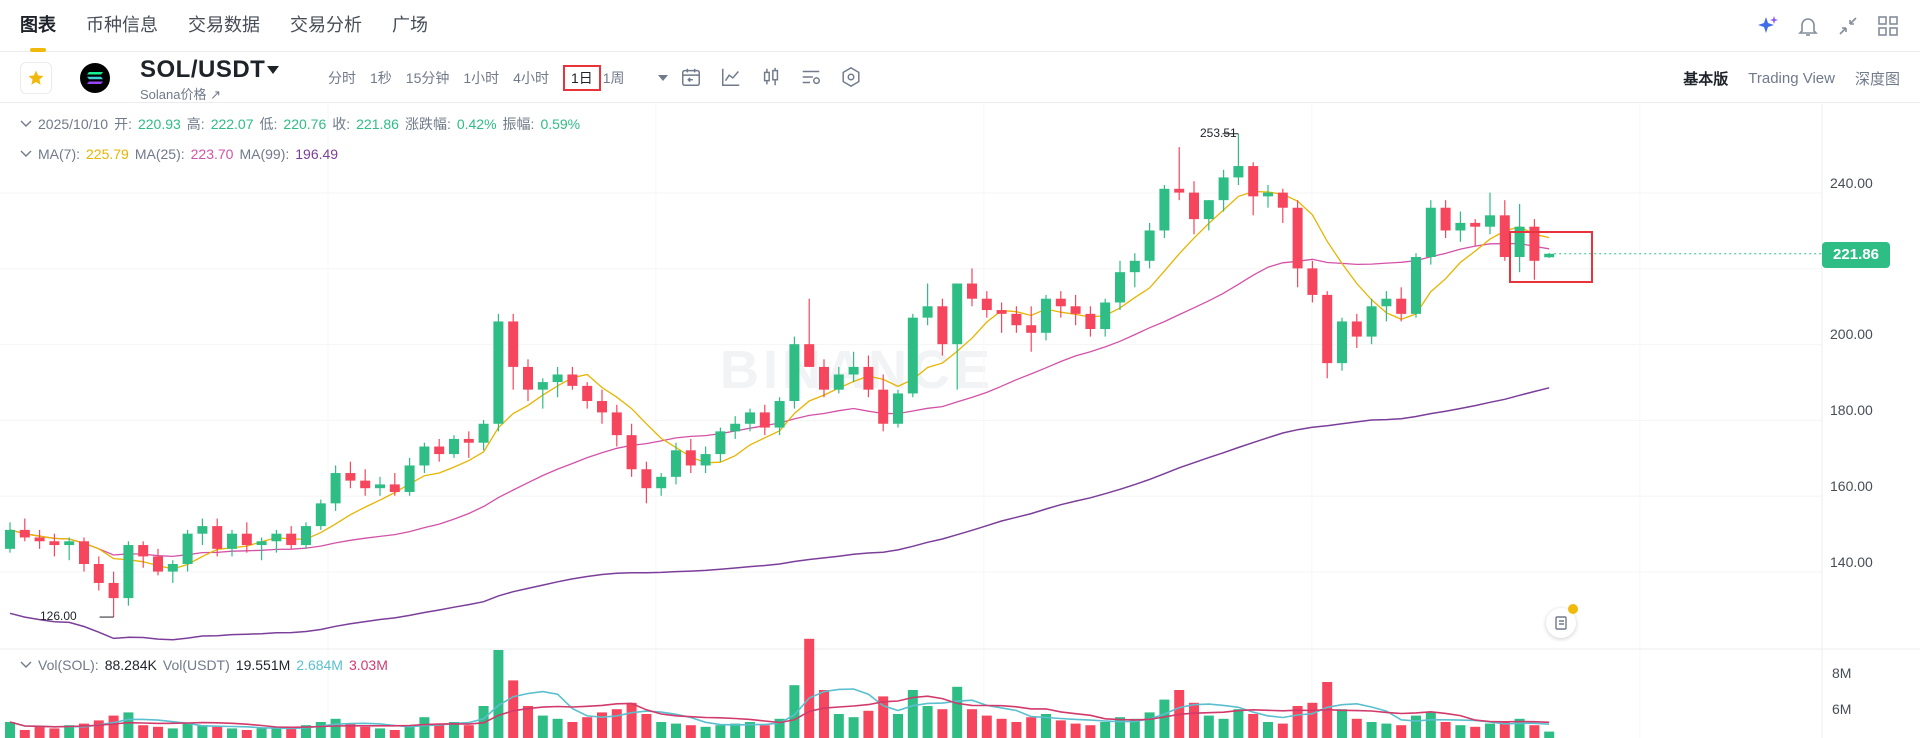 The image size is (1920, 738). What do you see at coordinates (38, 26) in the screenshot?
I see `tab-chart: 图表` at bounding box center [38, 26].